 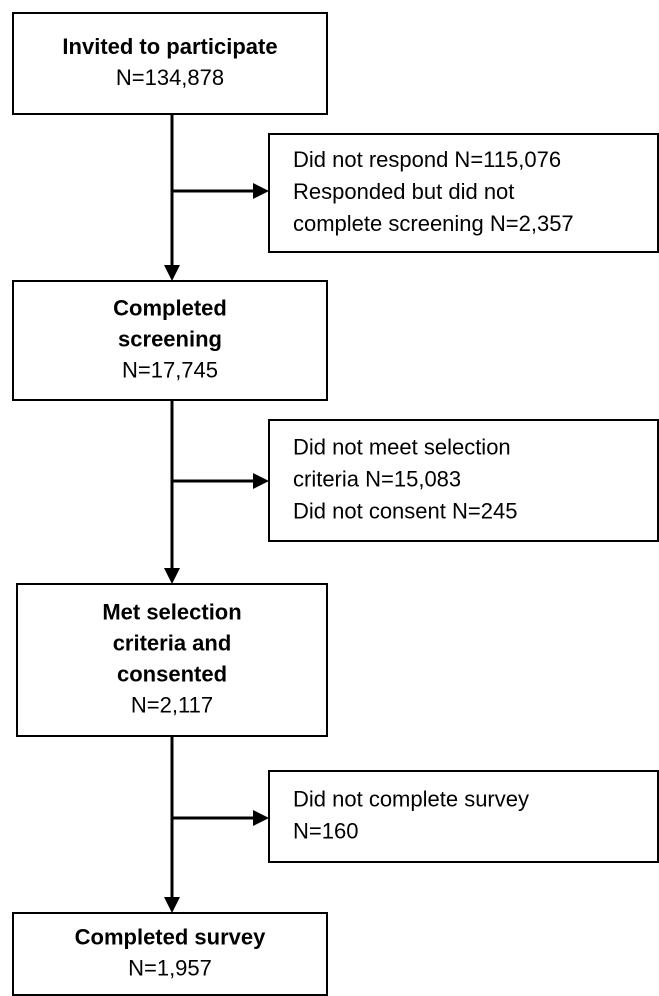 I want to click on step-title: Met selection, so click(x=171, y=611).